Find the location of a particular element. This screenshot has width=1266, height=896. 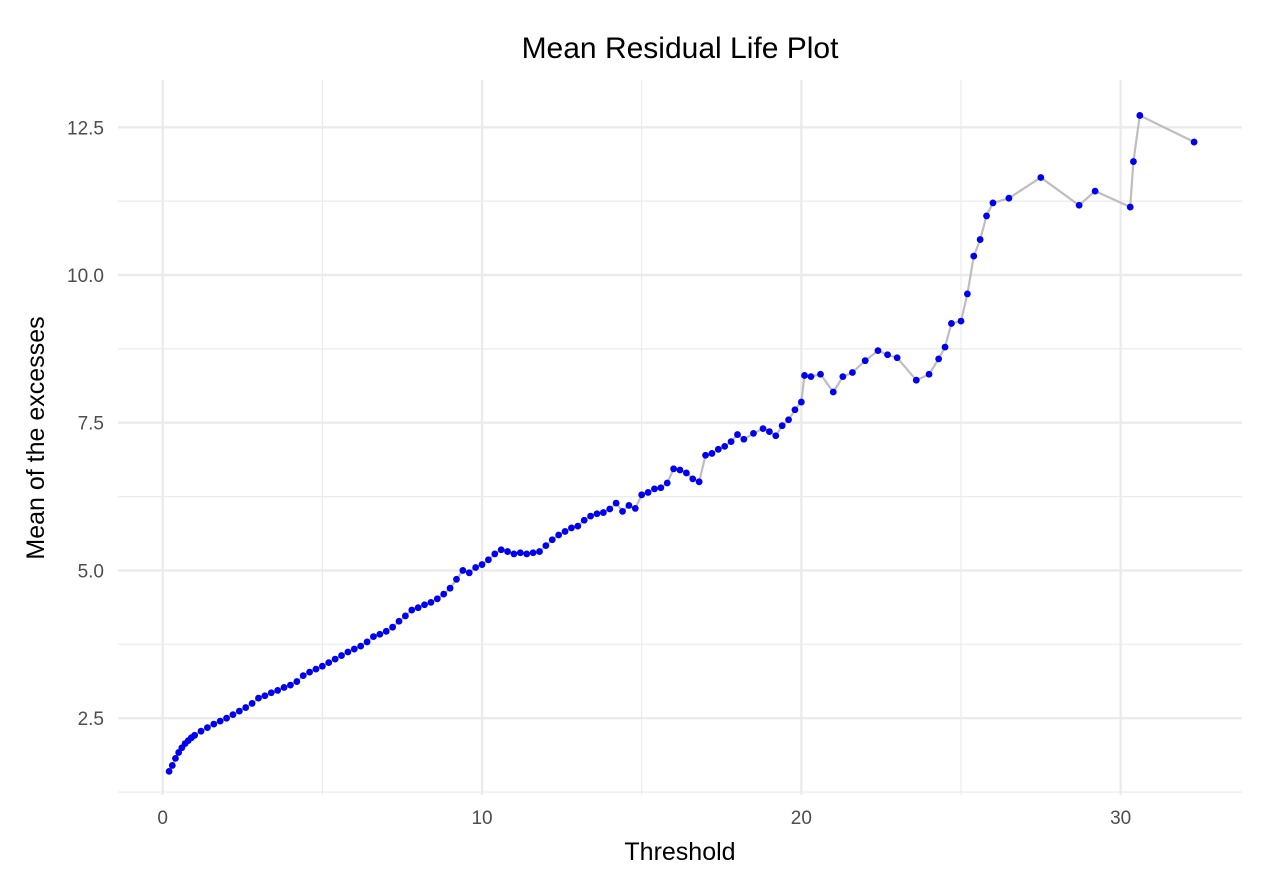

y-tick-label-1: 5.0 is located at coordinates (91, 571).